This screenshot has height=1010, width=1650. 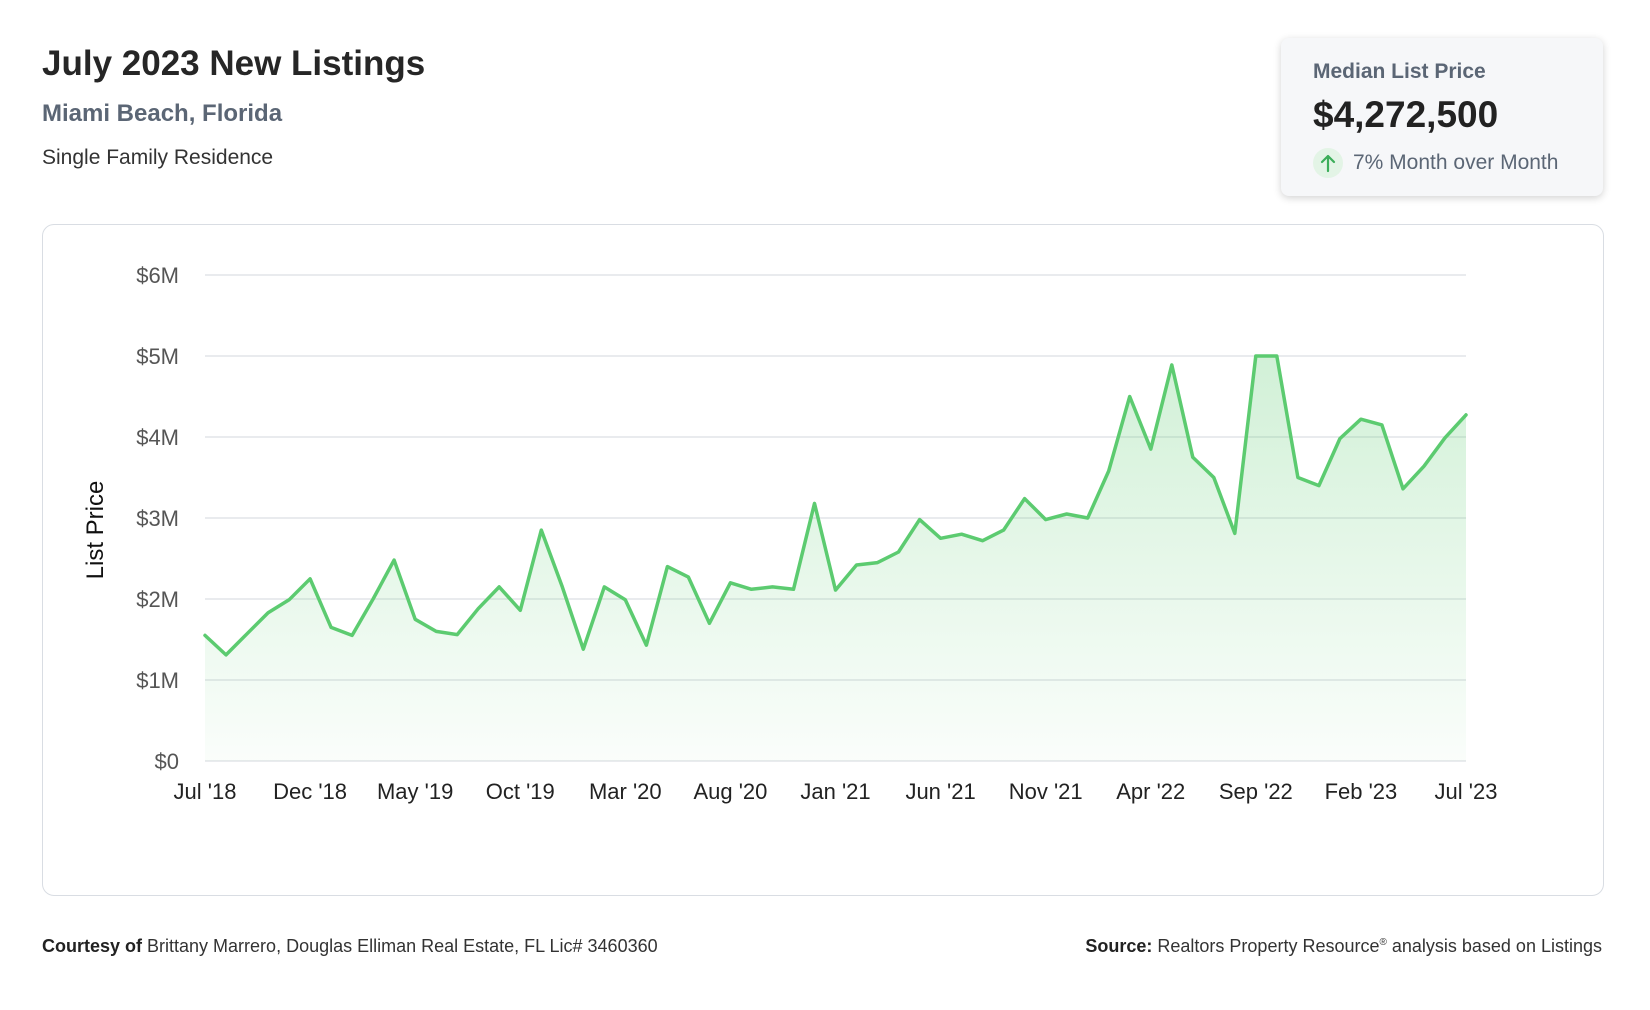 What do you see at coordinates (157, 275) in the screenshot?
I see `y-tick-label: $6M` at bounding box center [157, 275].